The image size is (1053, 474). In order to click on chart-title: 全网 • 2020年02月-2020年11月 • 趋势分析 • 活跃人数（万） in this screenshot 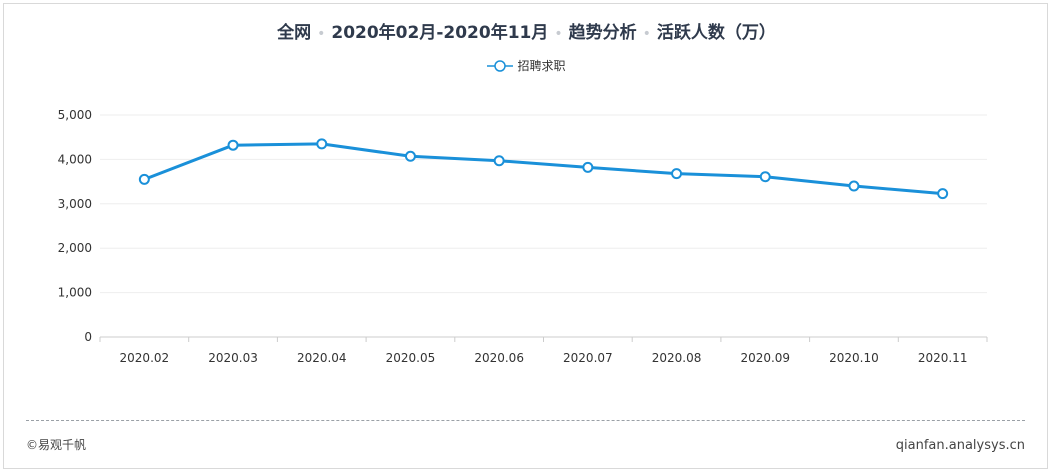, I will do `click(526, 30)`.